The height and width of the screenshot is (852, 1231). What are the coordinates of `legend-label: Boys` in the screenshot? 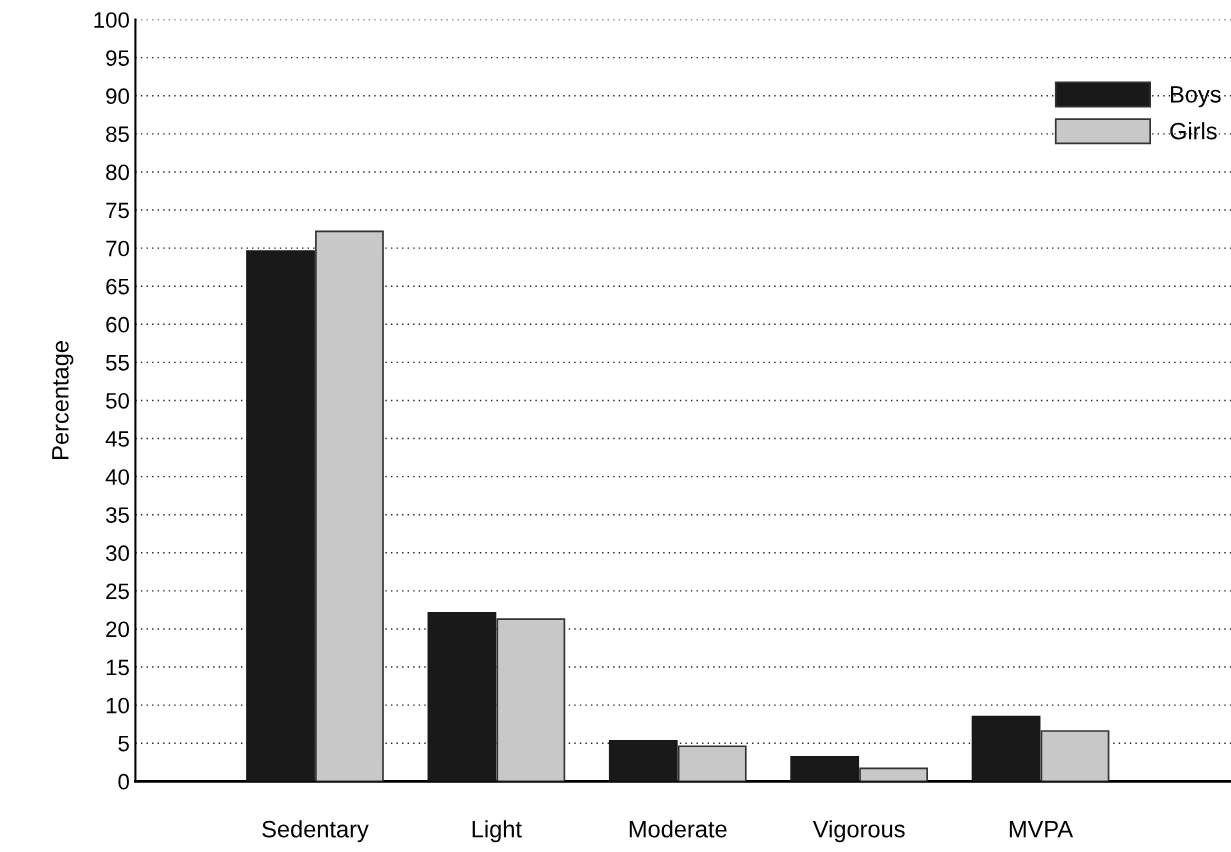 It's located at (1196, 97).